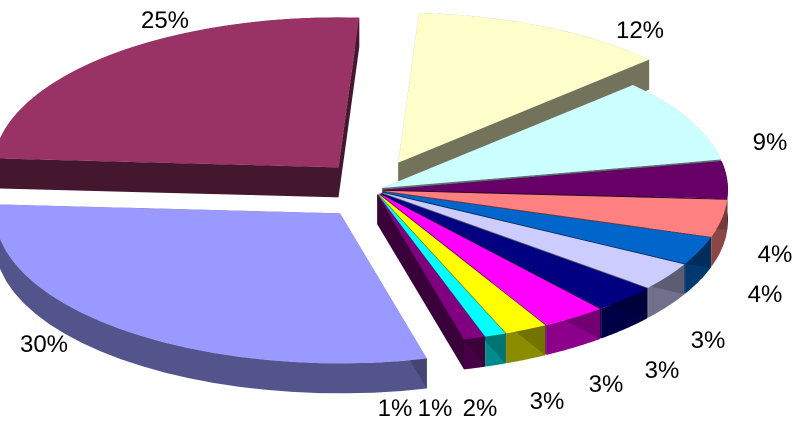 The image size is (807, 427). I want to click on slice-label-6: 3%, so click(606, 384).